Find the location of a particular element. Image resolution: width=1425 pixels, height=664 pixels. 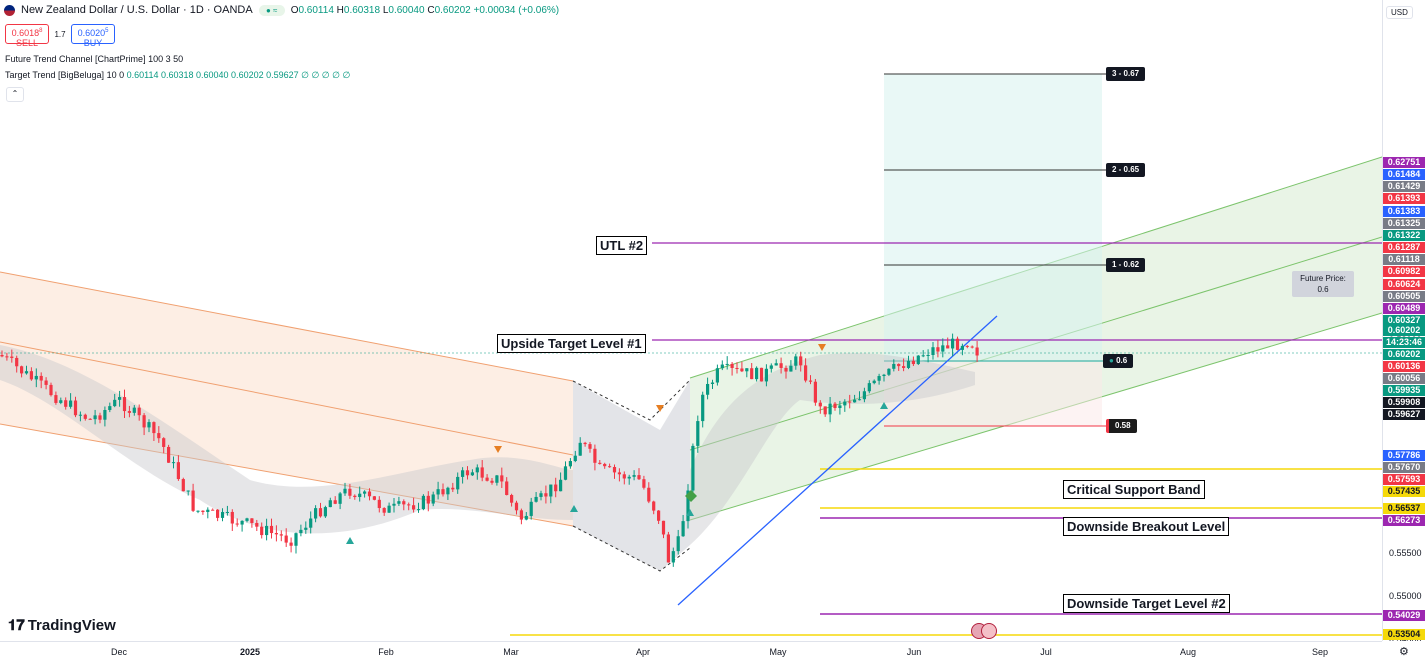

time-tick-label: Mar is located at coordinates (511, 652).